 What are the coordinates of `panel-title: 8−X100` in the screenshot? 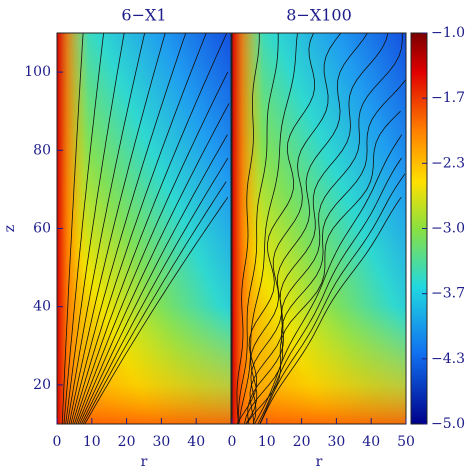 It's located at (319, 15).